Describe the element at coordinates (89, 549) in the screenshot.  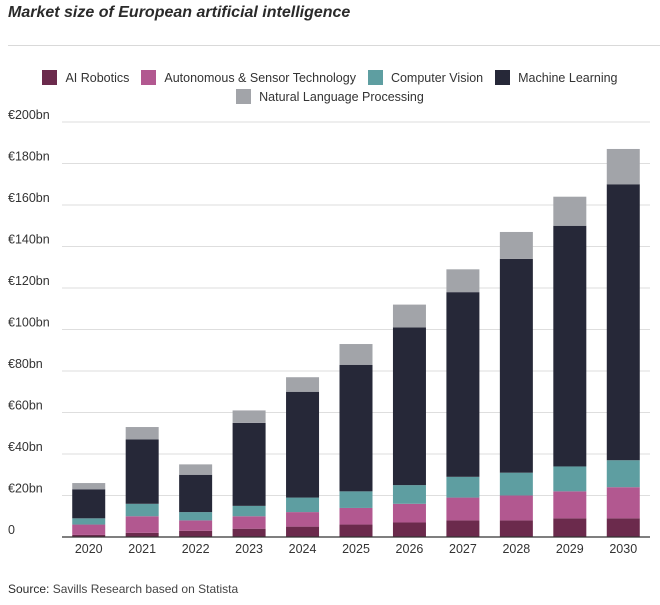
I see `x-tick-label: 2020` at that location.